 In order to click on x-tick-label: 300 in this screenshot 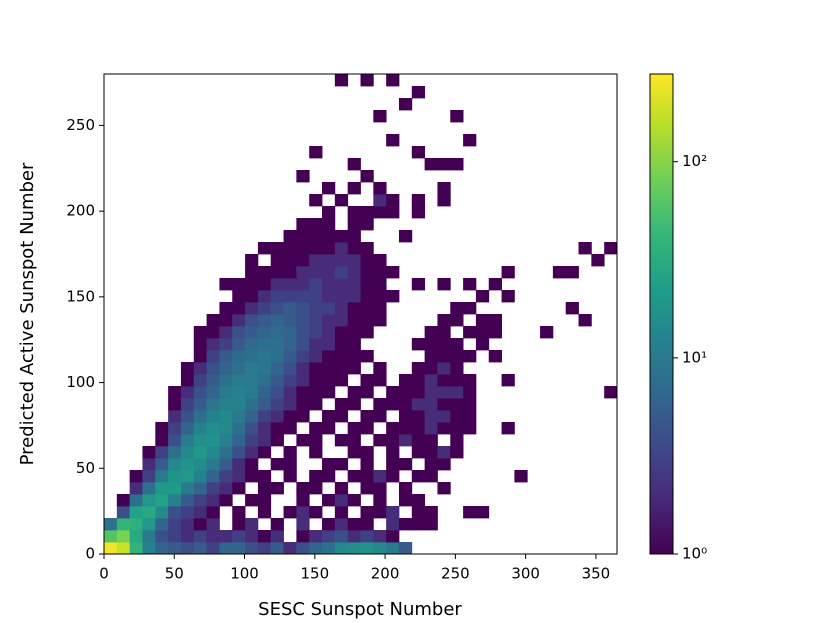, I will do `click(525, 574)`.